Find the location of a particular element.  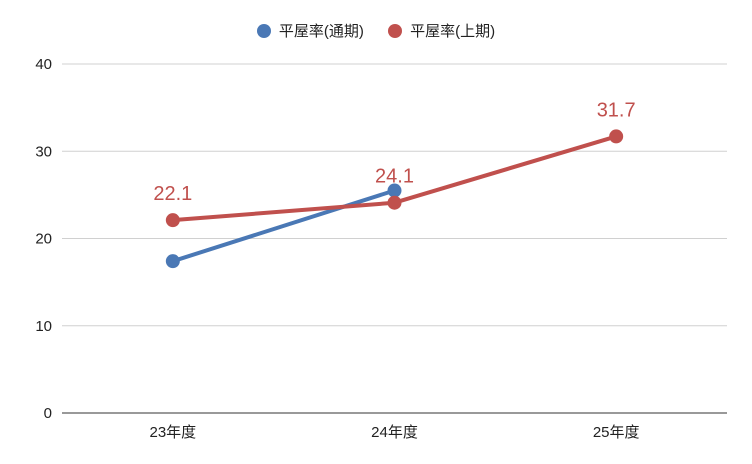

data-label: 24.1 is located at coordinates (394, 177).